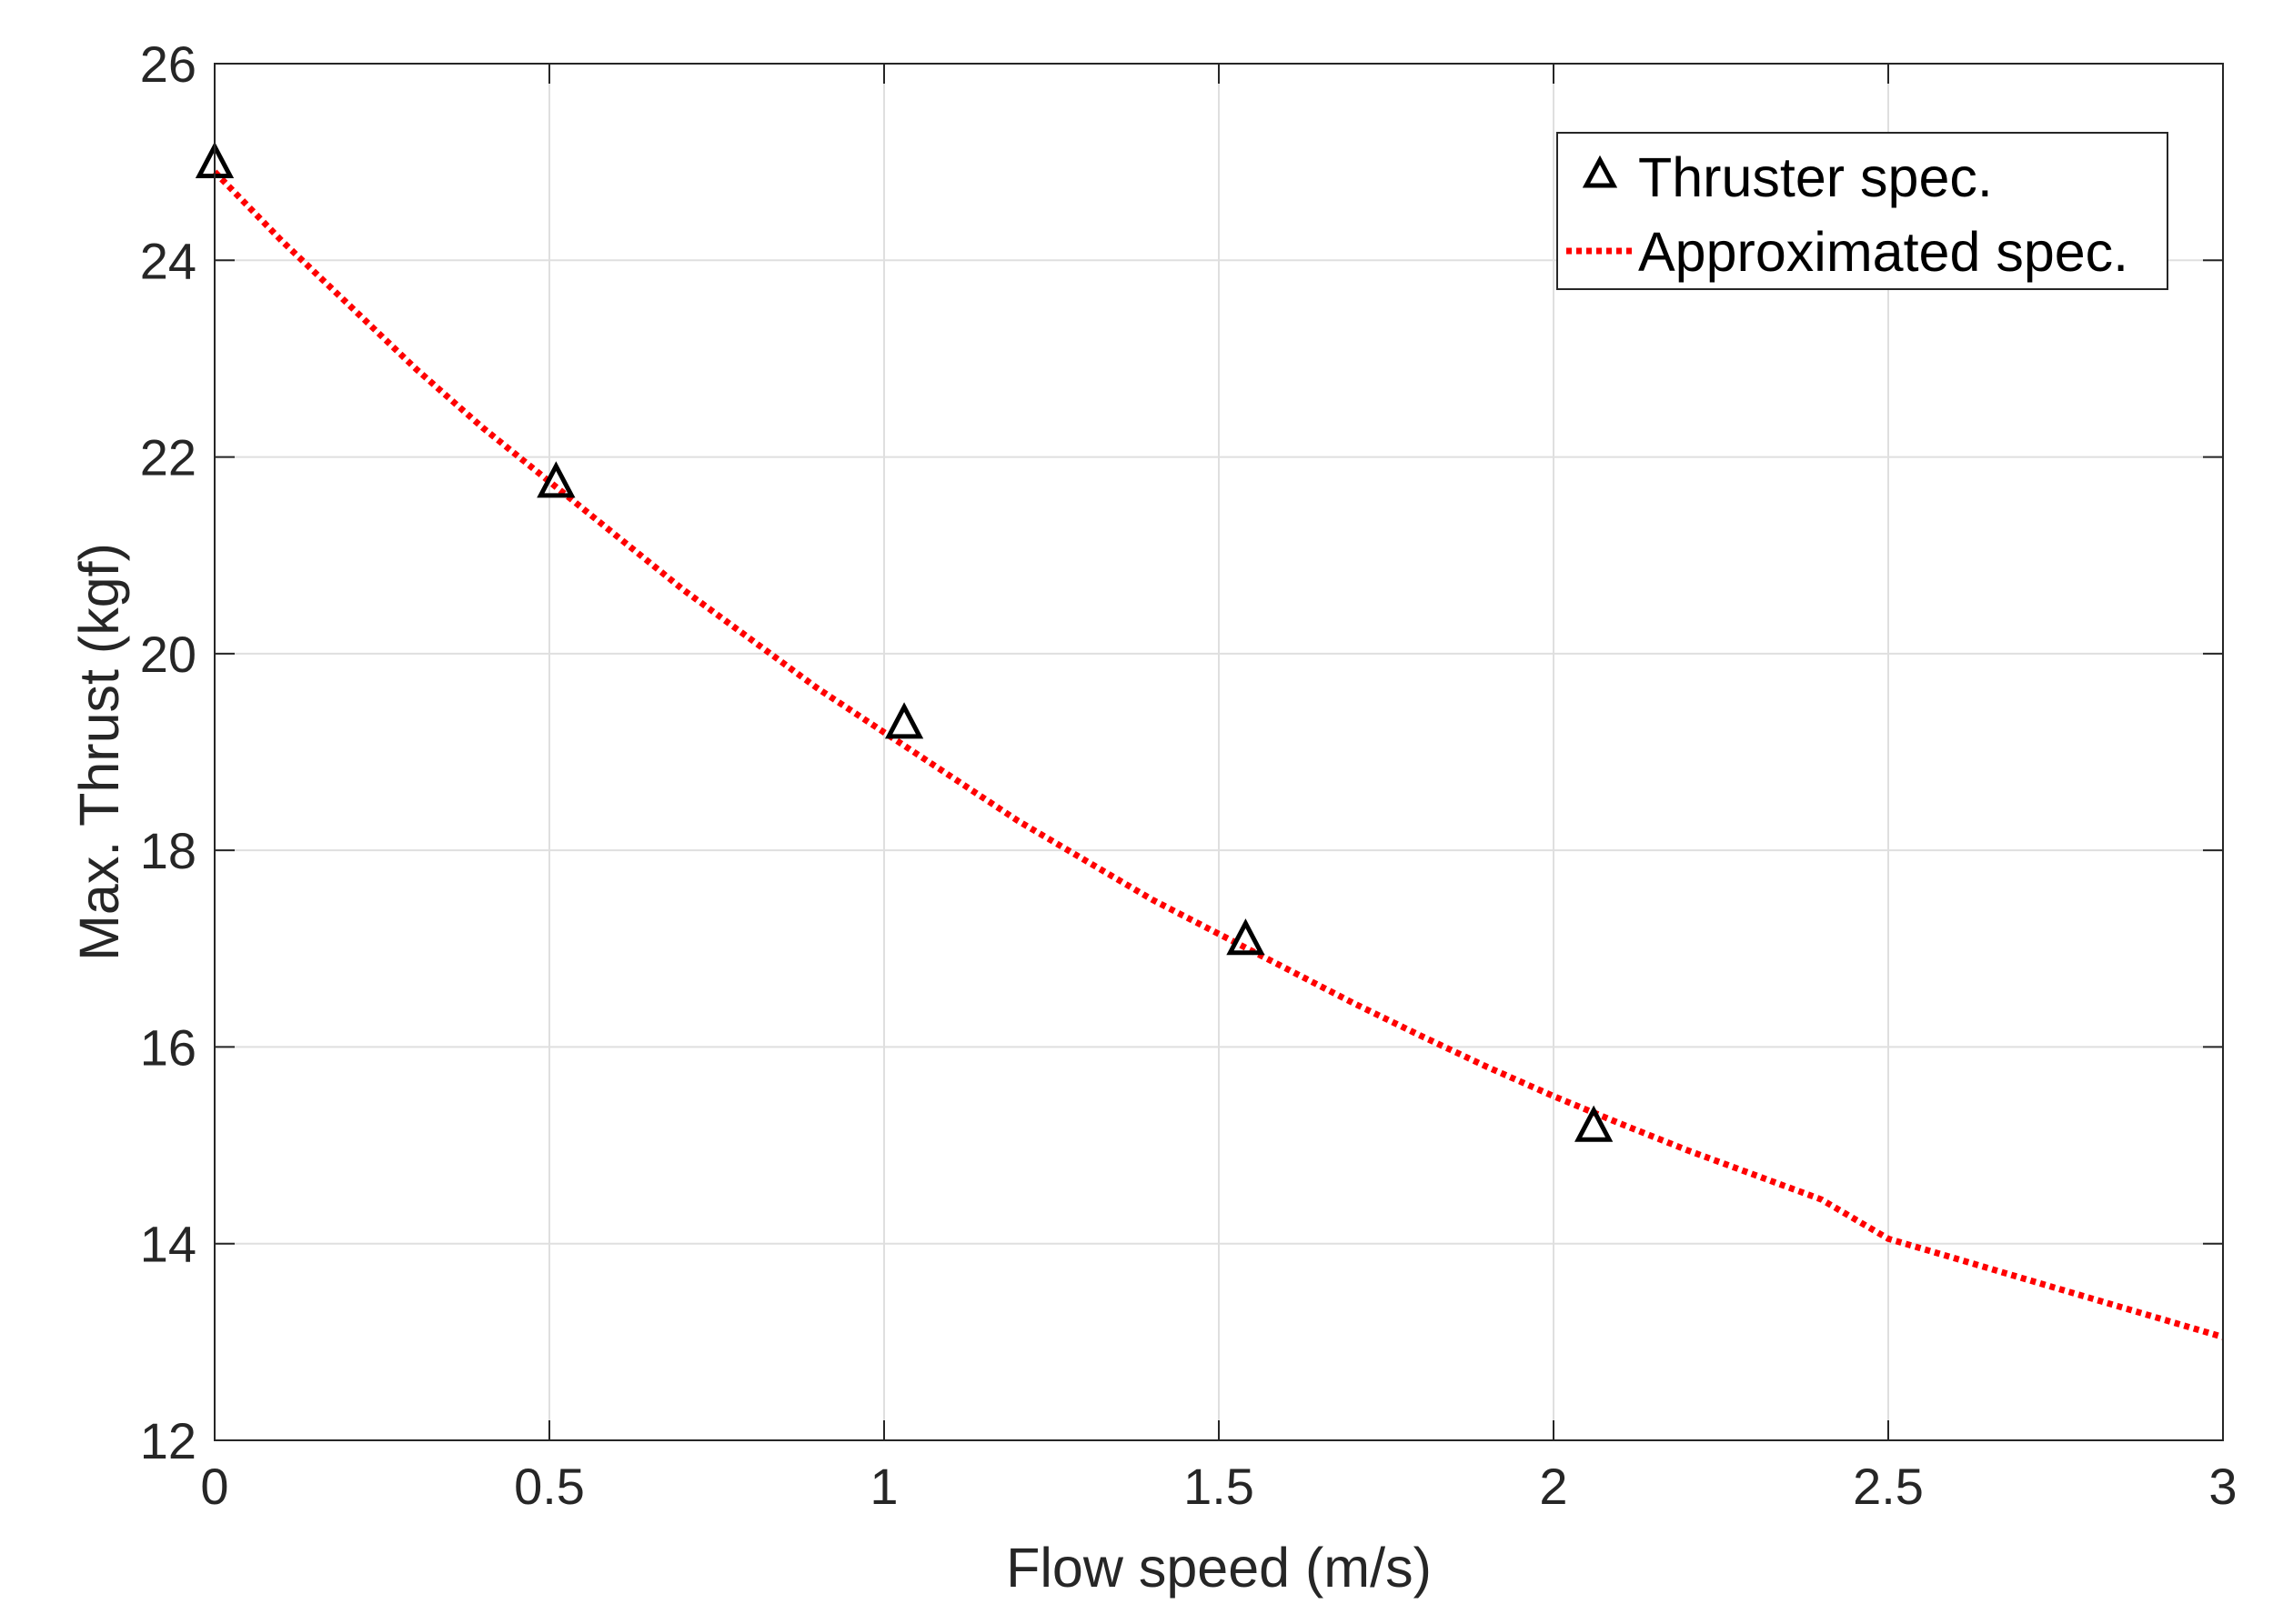  Describe the element at coordinates (1553, 1486) in the screenshot. I see `x-tick-label: 2` at that location.